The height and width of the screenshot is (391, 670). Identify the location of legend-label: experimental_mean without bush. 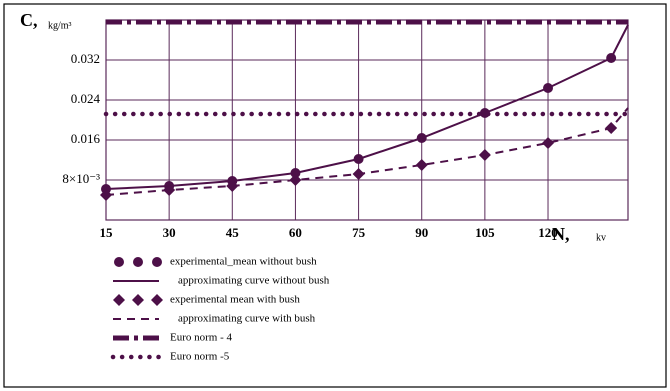
(243, 262).